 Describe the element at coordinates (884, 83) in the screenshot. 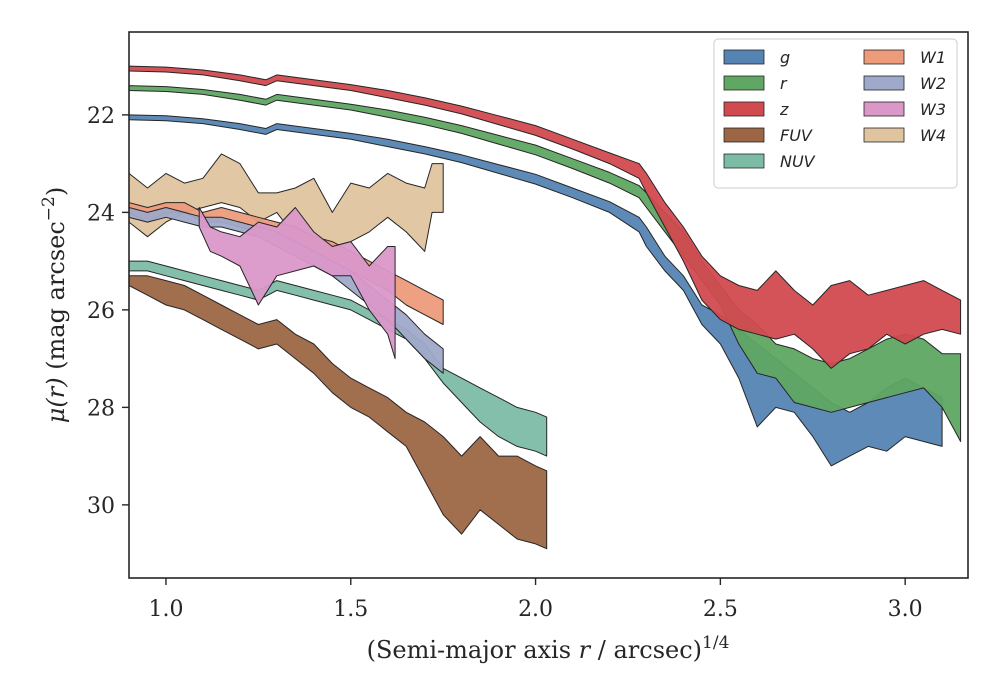

I see `legend-swatch-w2` at that location.